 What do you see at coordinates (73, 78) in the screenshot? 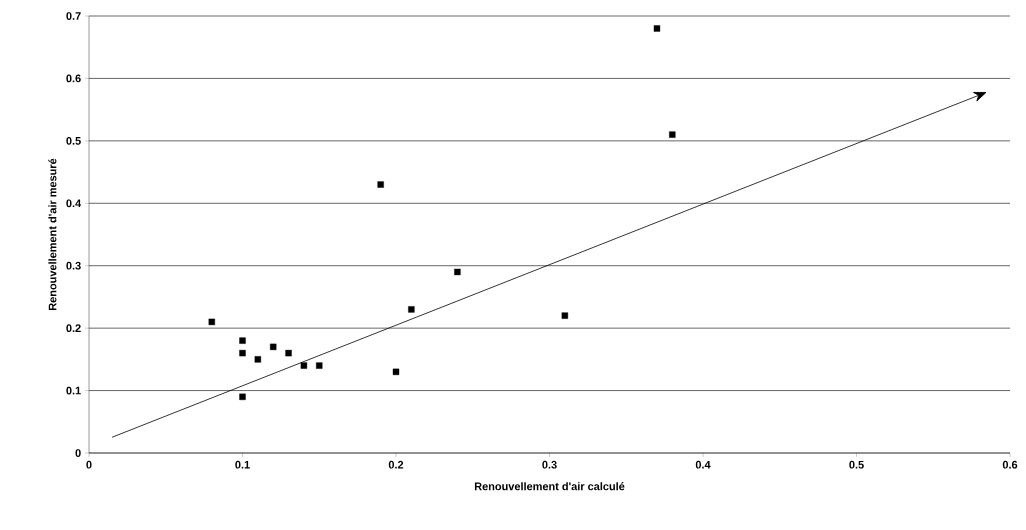
I see `y-tick-label: 0.6` at bounding box center [73, 78].